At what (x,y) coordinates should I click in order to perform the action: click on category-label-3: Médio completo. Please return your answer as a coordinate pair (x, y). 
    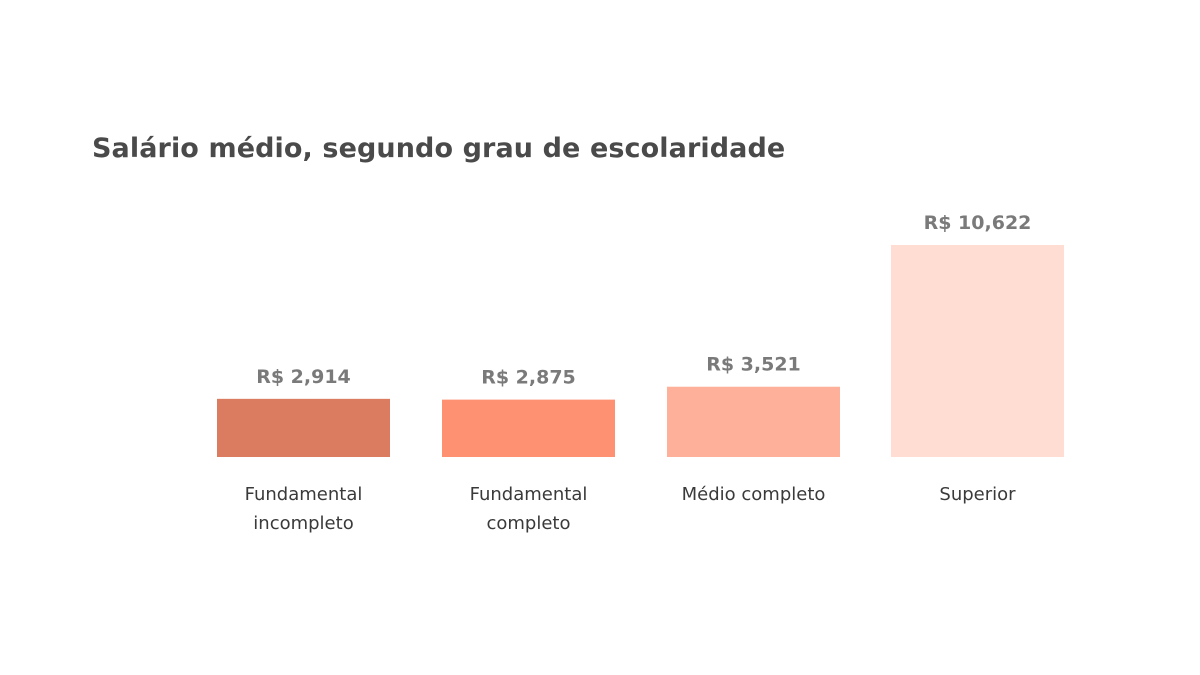
    Looking at the image, I should click on (754, 494).